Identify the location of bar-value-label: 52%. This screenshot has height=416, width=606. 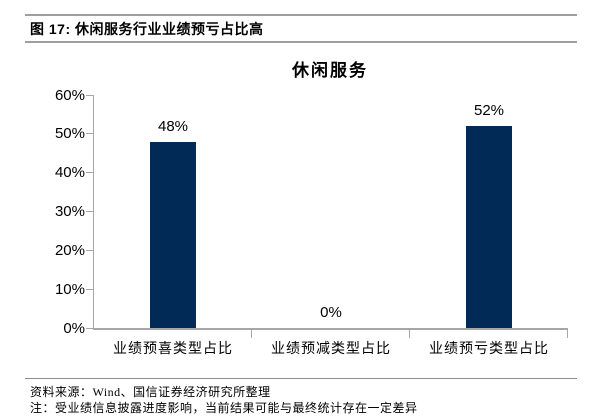
(489, 111).